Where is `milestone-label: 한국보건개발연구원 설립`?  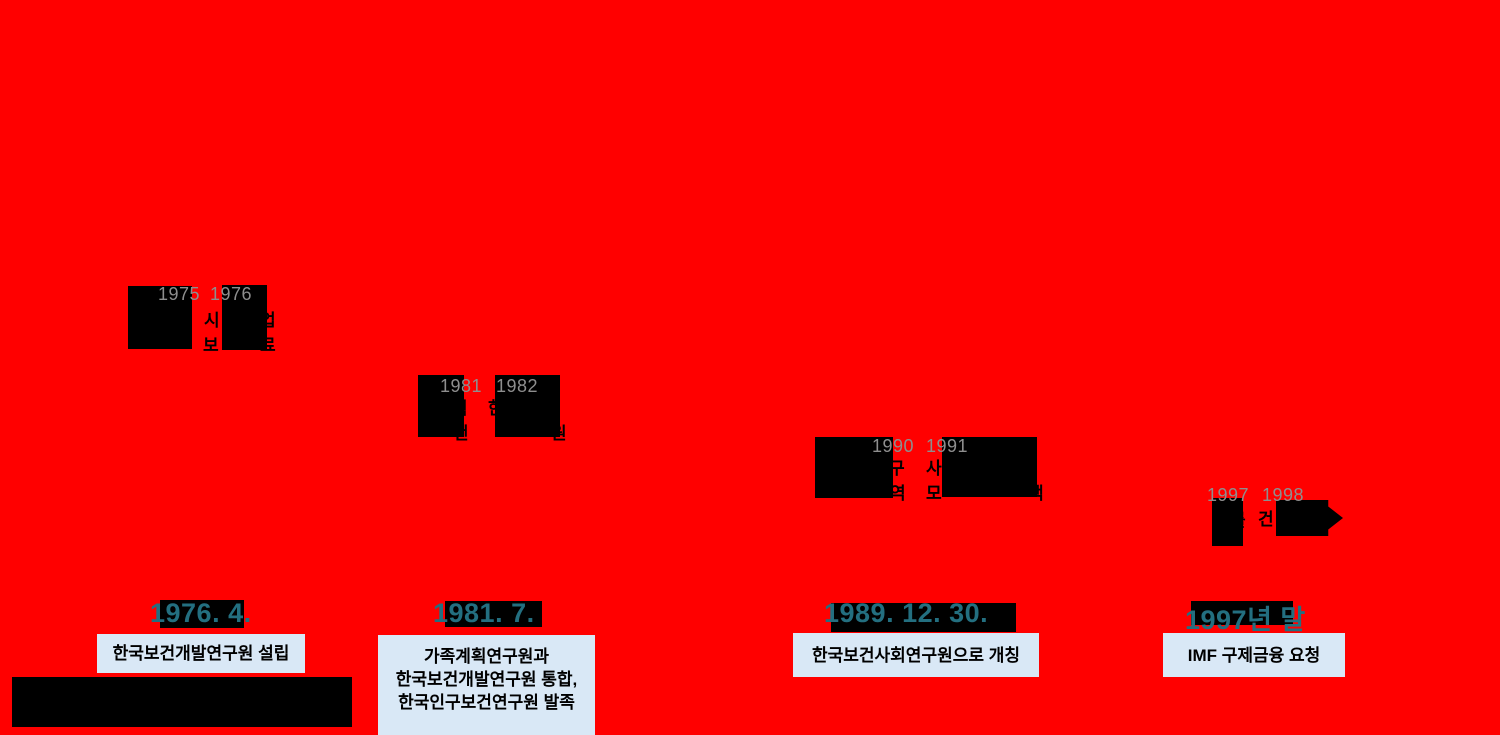 milestone-label: 한국보건개발연구원 설립 is located at coordinates (201, 653).